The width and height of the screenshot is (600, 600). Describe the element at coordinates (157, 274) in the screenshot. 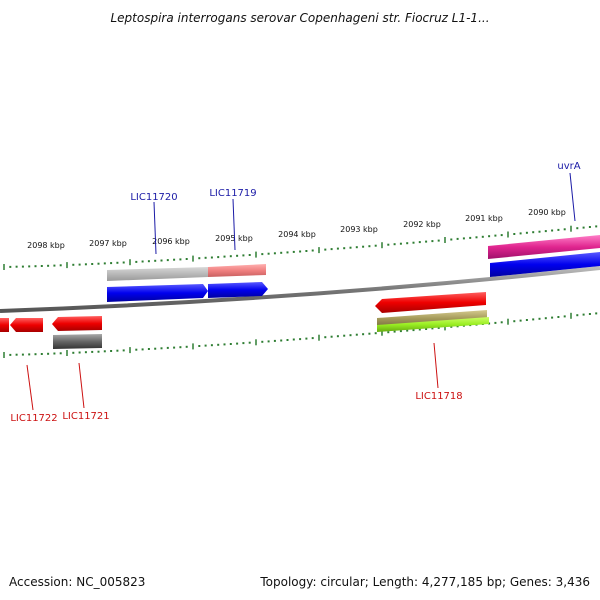

I see `gene-feature-lightgrey` at that location.